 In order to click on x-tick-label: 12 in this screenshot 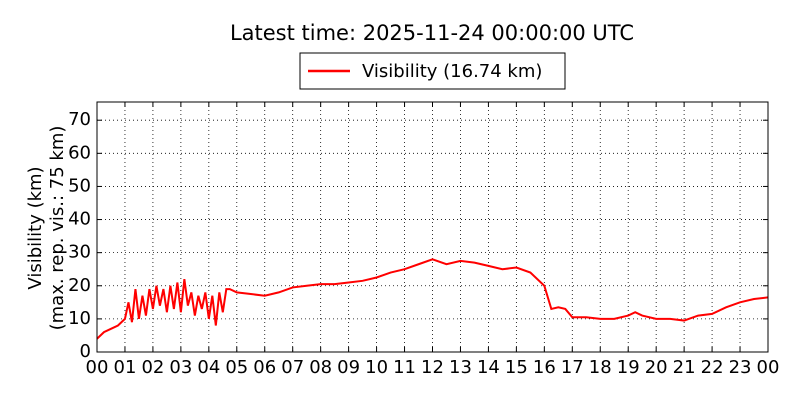, I will do `click(432, 367)`.